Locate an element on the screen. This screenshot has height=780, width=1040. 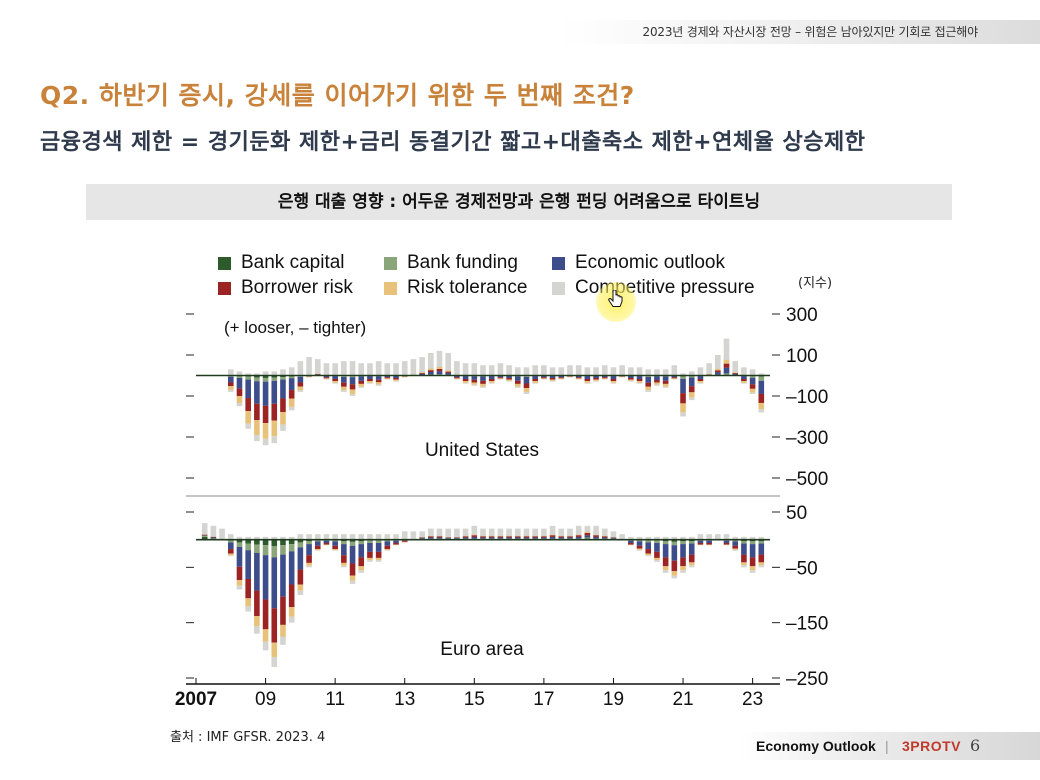
x-tick-label: 11 is located at coordinates (335, 699).